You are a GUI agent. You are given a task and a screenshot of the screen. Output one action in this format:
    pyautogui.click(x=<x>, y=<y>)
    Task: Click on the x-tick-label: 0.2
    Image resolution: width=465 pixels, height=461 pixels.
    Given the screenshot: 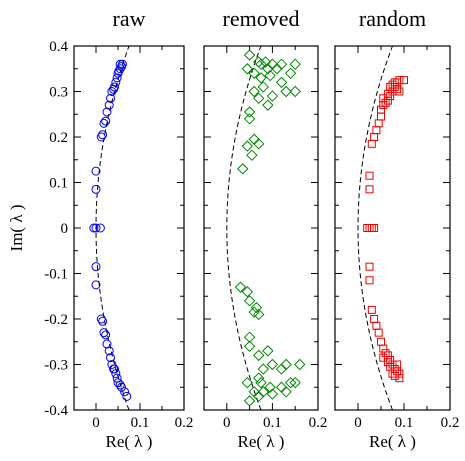 What is the action you would take?
    pyautogui.click(x=450, y=423)
    